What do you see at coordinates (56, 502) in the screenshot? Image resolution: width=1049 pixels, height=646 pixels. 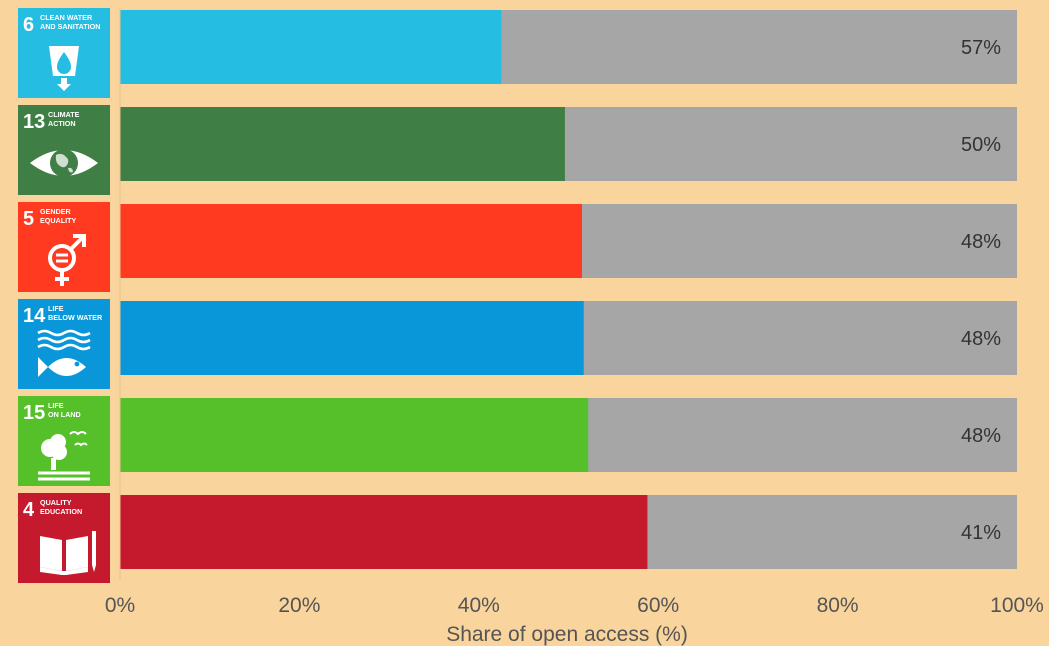 I see `sdg-title-line: QUALITY` at bounding box center [56, 502].